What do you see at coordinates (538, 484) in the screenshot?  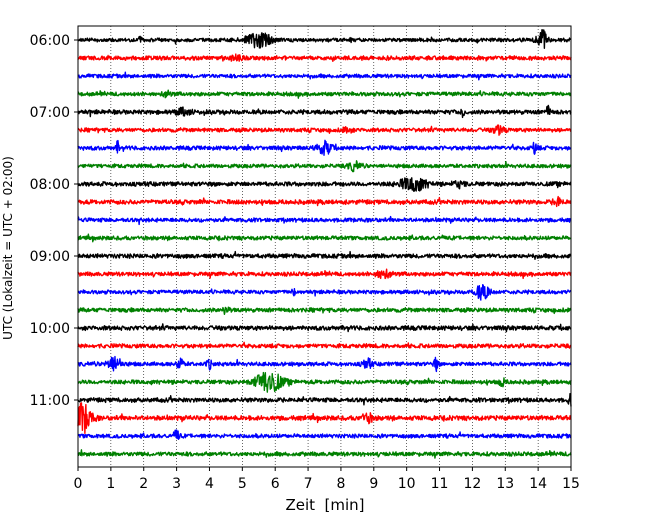 I see `x-tick-label: 14` at bounding box center [538, 484].